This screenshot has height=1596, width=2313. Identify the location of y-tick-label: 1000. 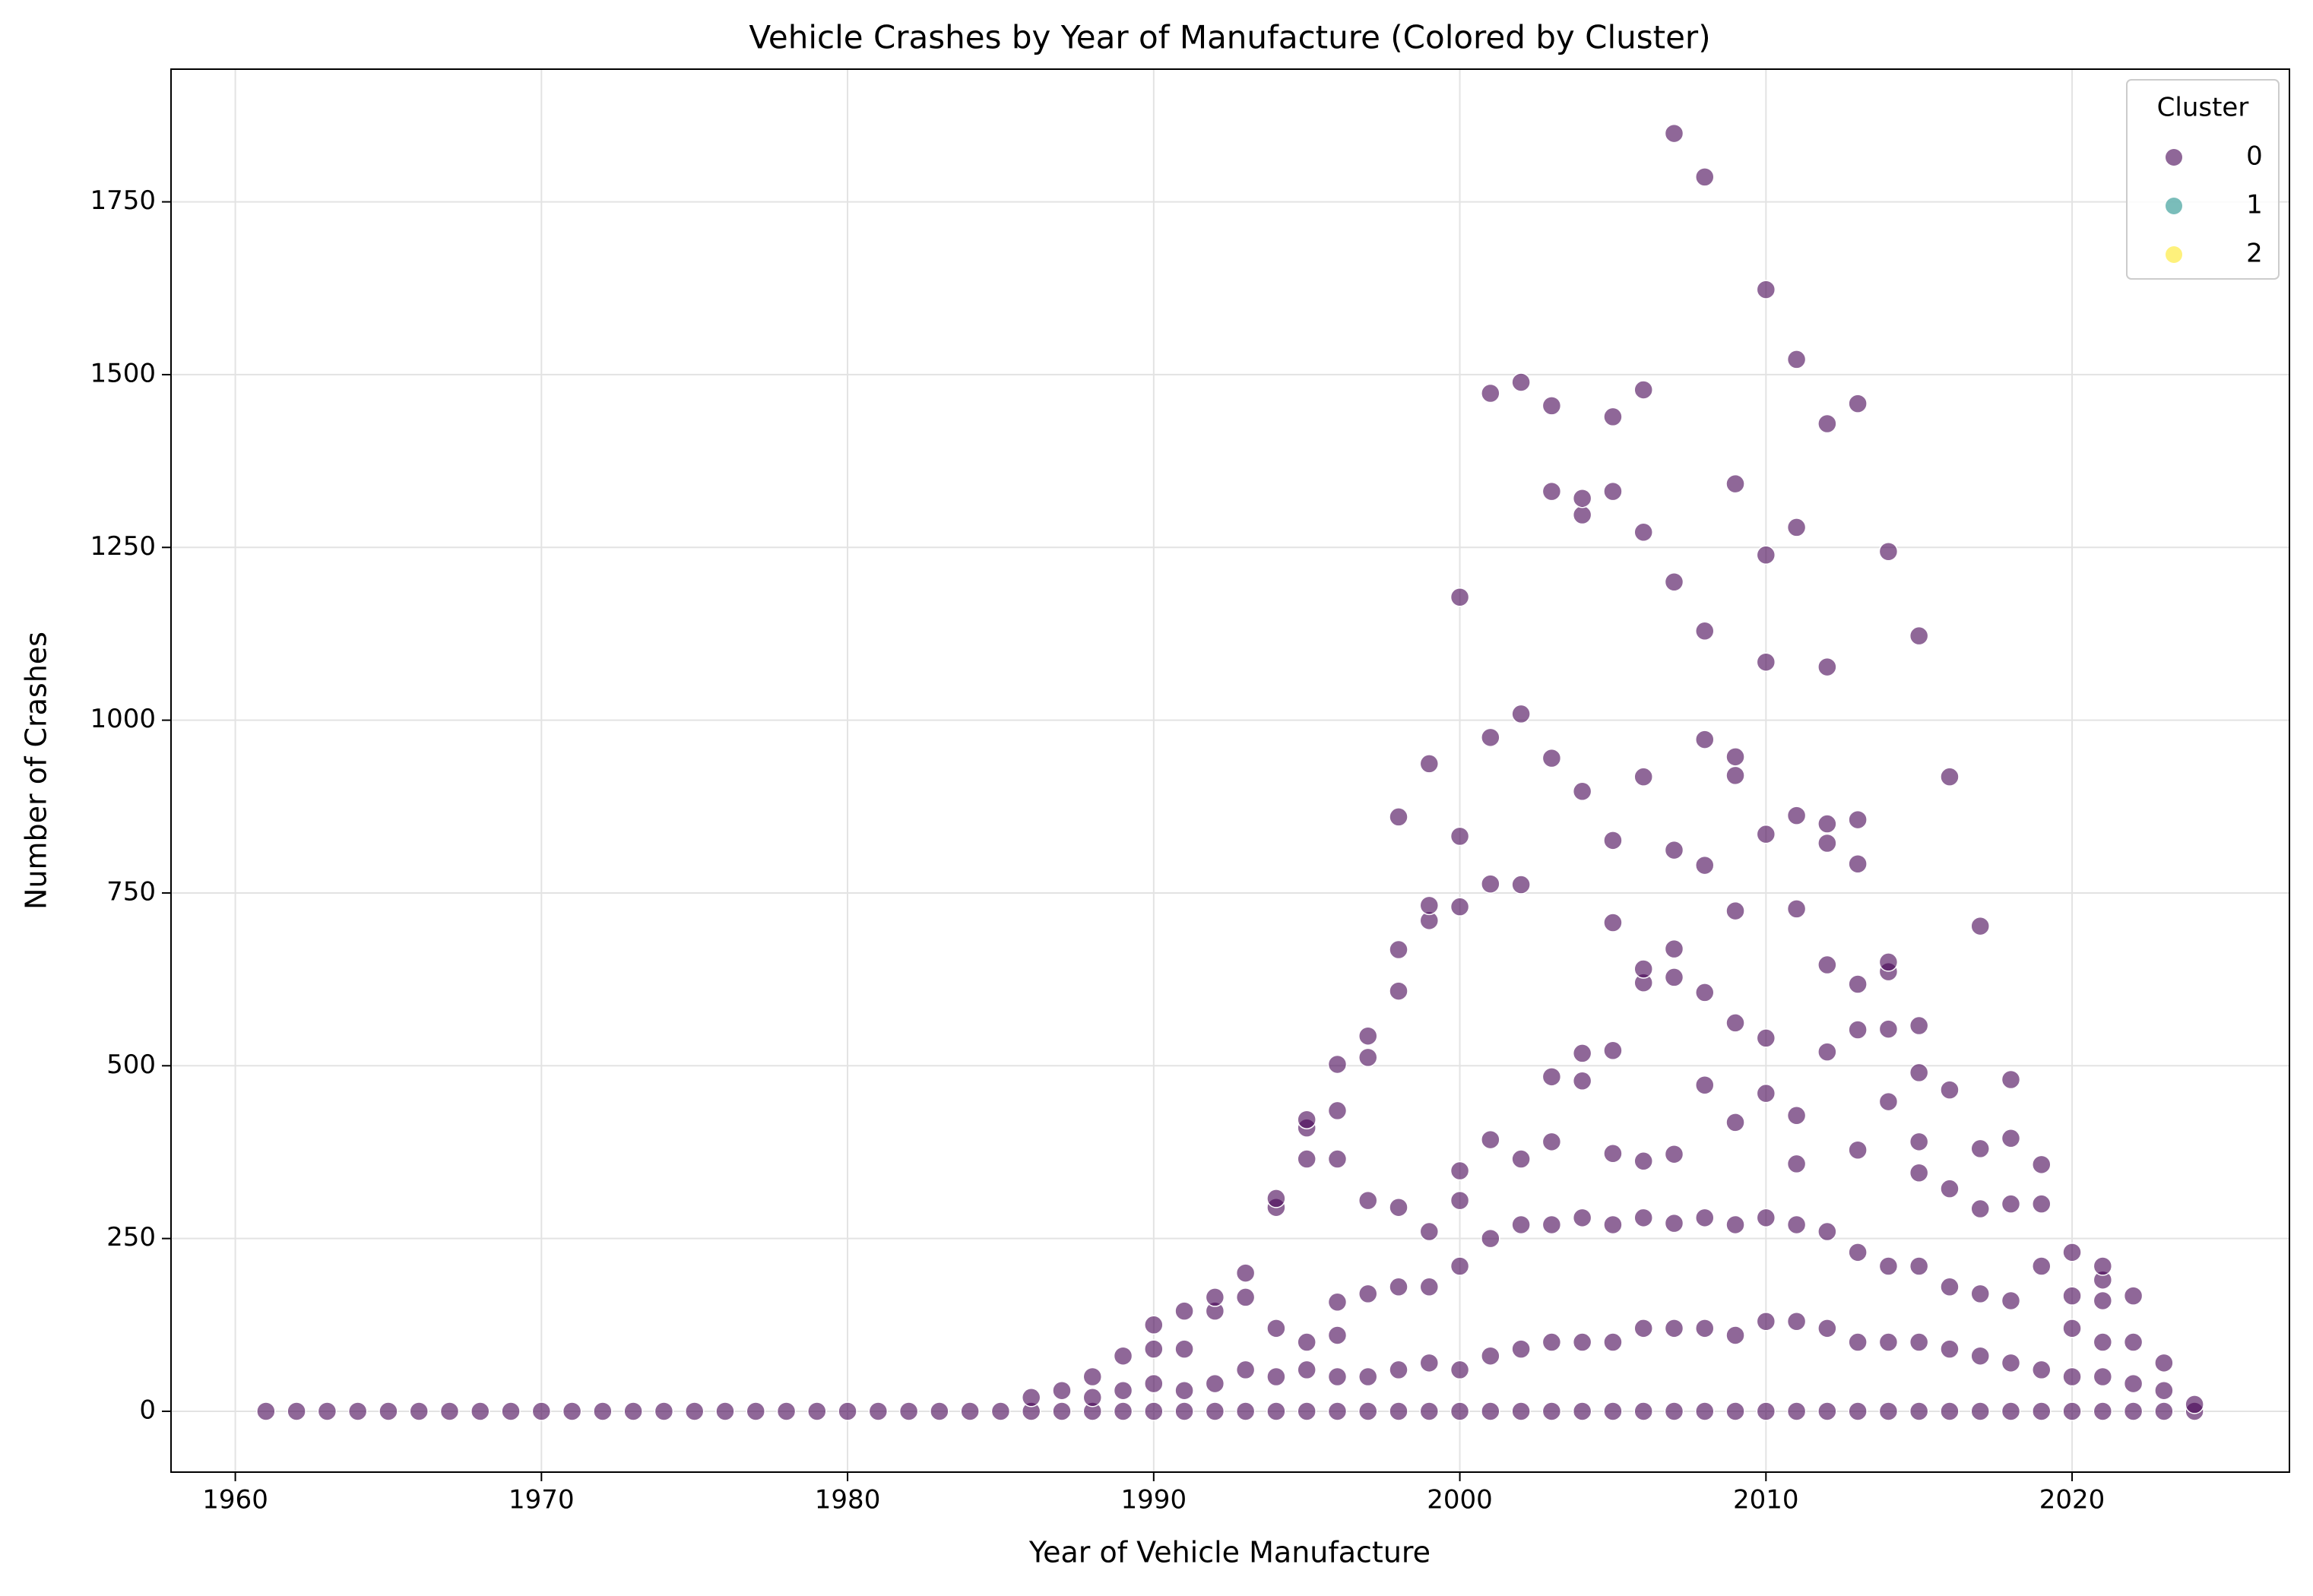
(123, 719).